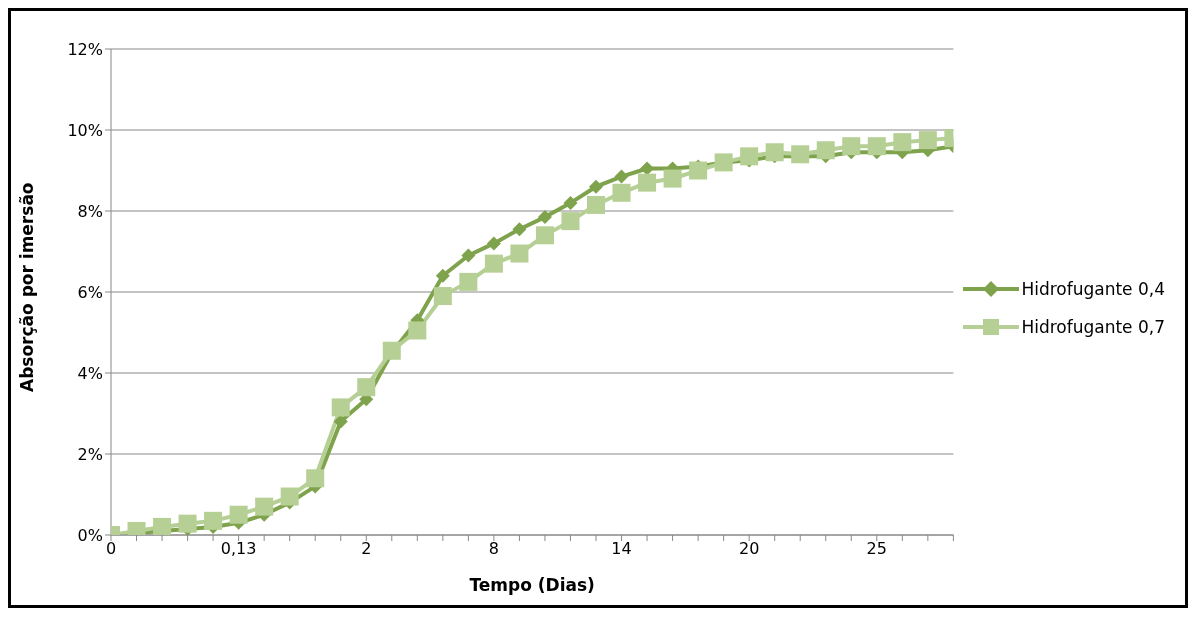 Image resolution: width=1200 pixels, height=619 pixels. What do you see at coordinates (85, 49) in the screenshot?
I see `y-tick-label: 12%` at bounding box center [85, 49].